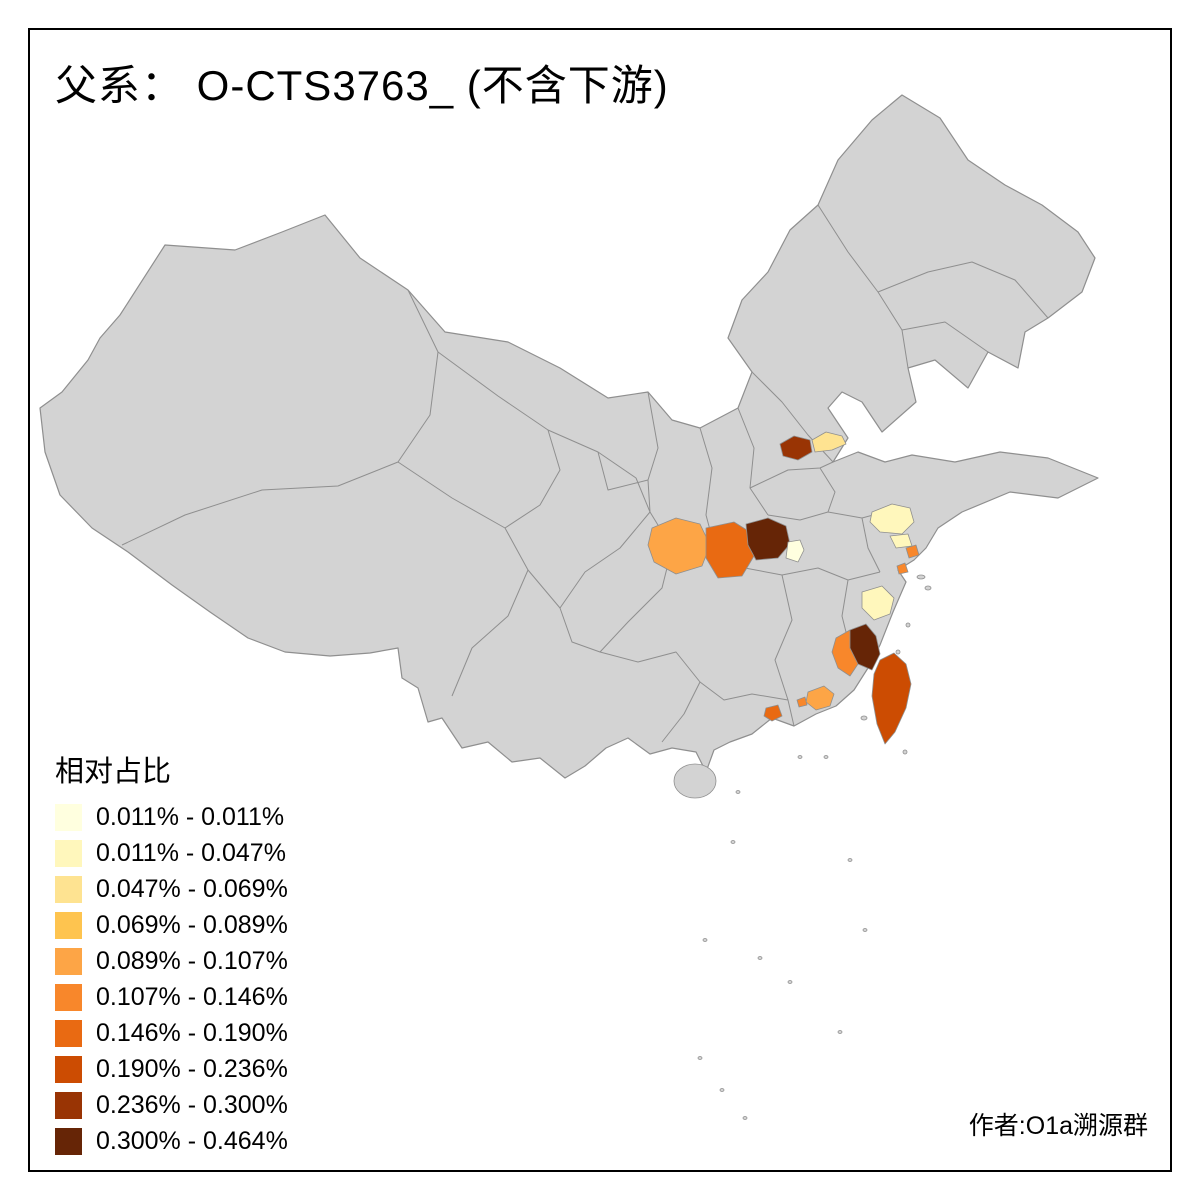 This screenshot has height=1200, width=1200. I want to click on map-region-r7, so click(892, 519).